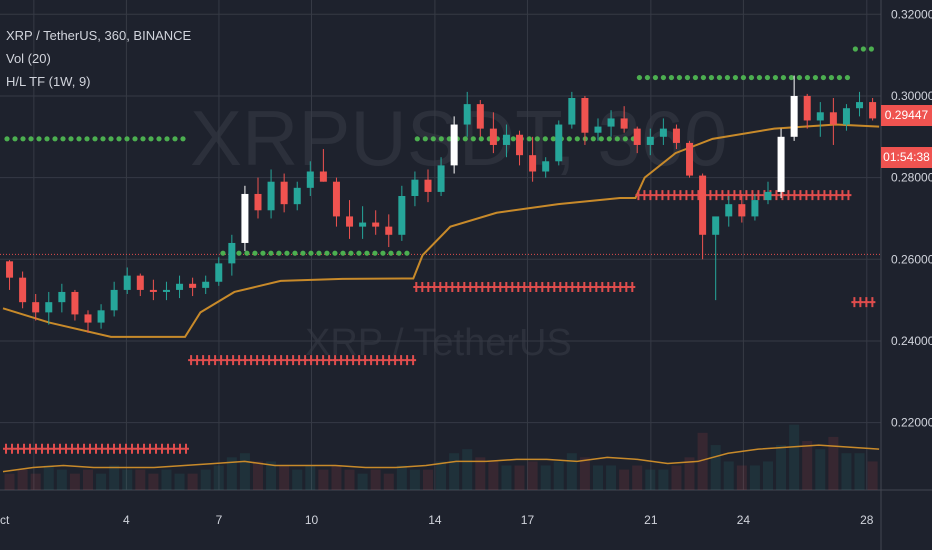 This screenshot has height=550, width=932. Describe the element at coordinates (906, 115) in the screenshot. I see `last-price-label: 0.29447` at that location.